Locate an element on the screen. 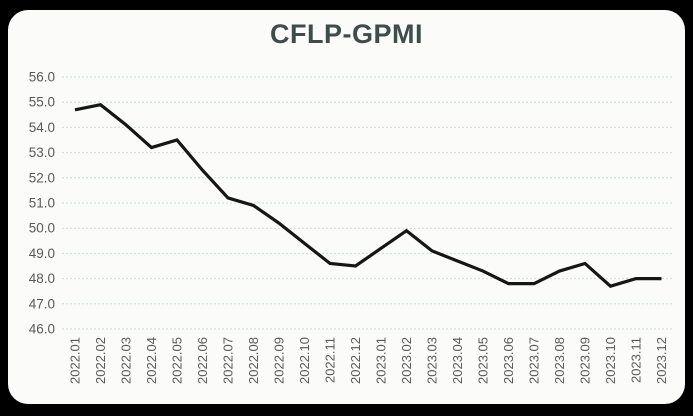  x-tick-label: 2023.05 is located at coordinates (483, 360).